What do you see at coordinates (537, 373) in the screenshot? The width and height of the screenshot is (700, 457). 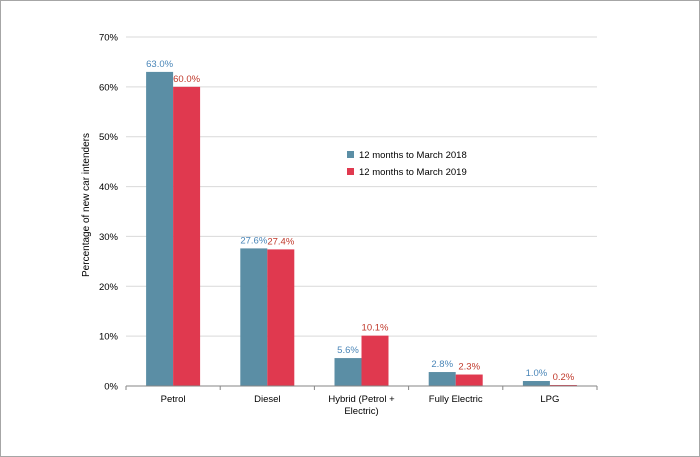 I see `data-label: 1.0%` at bounding box center [537, 373].